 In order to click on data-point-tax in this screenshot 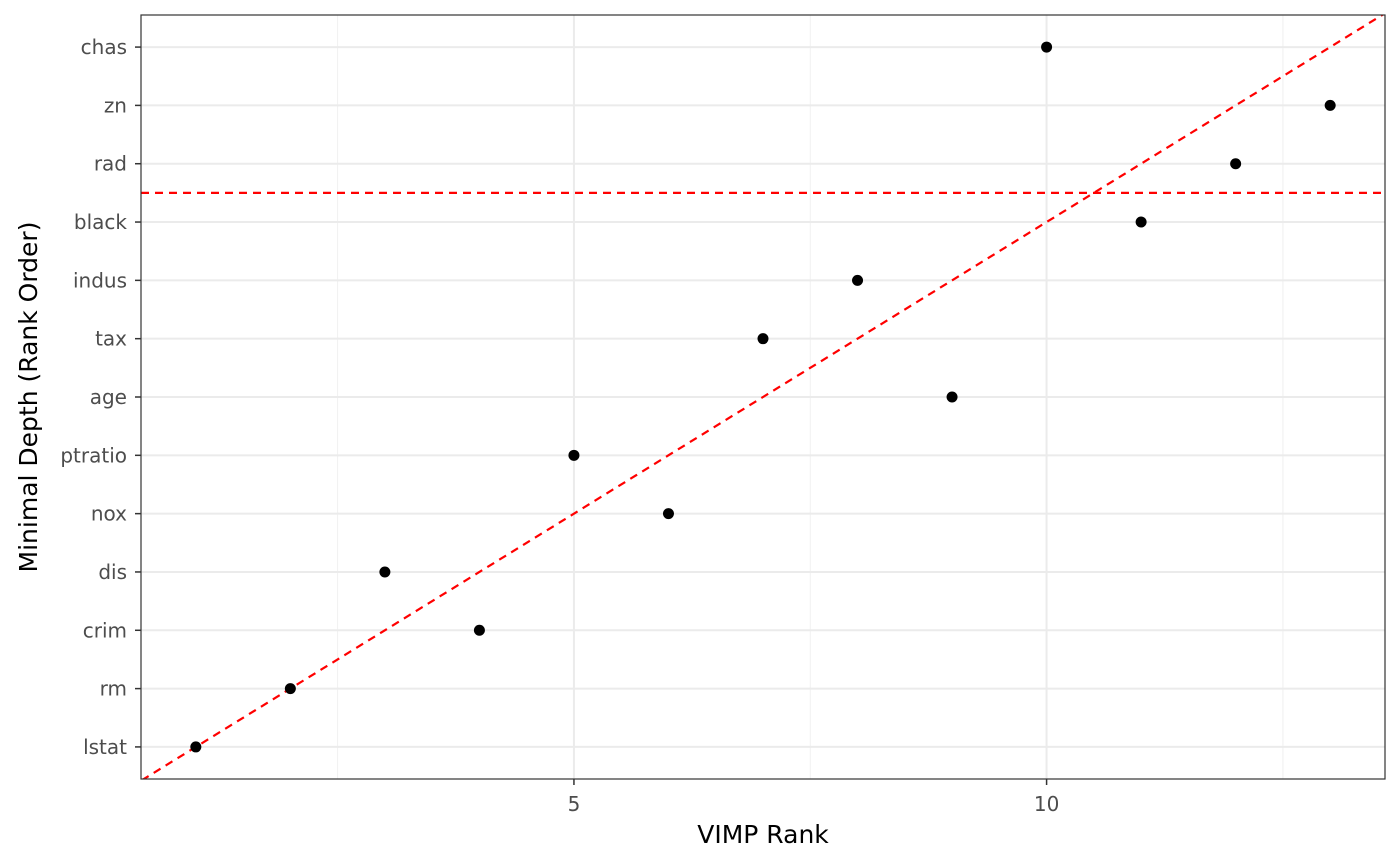, I will do `click(763, 339)`.